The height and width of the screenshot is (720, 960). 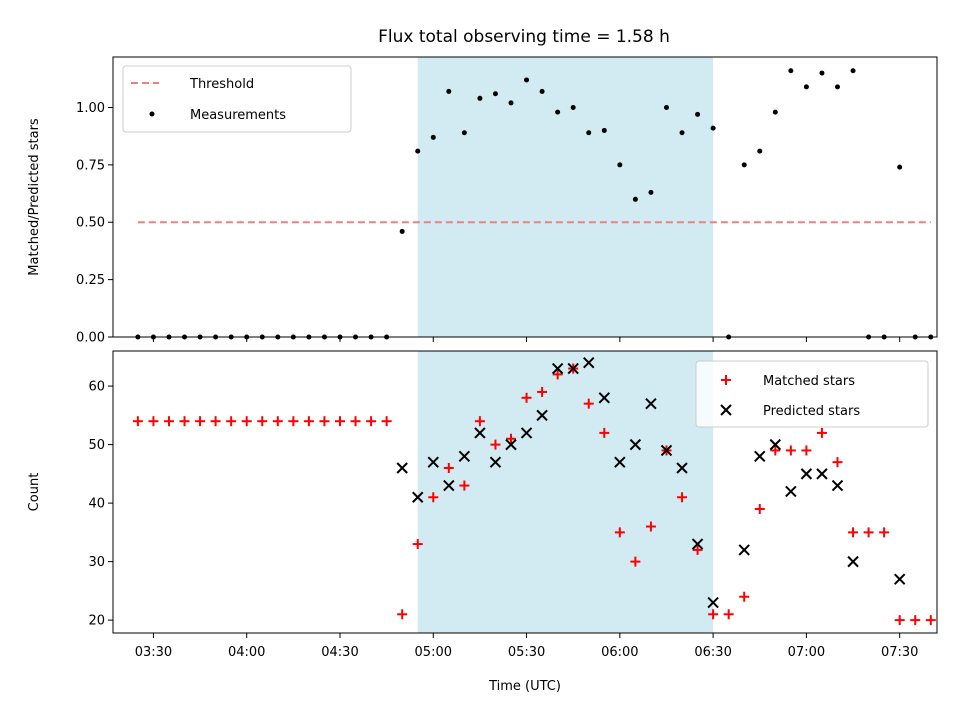 What do you see at coordinates (153, 652) in the screenshot?
I see `x-tick-label: 03:30` at bounding box center [153, 652].